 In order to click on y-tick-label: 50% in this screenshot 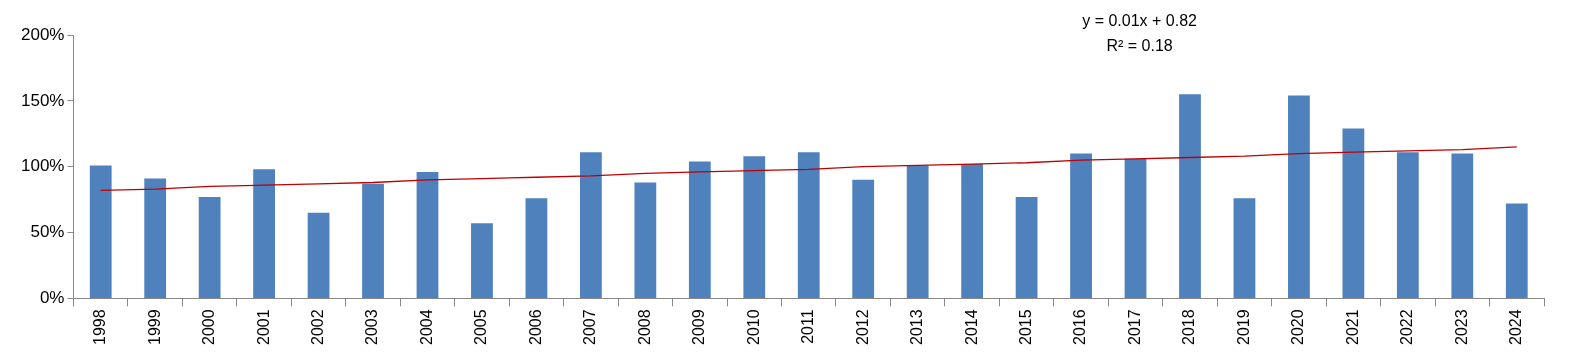, I will do `click(47, 232)`.